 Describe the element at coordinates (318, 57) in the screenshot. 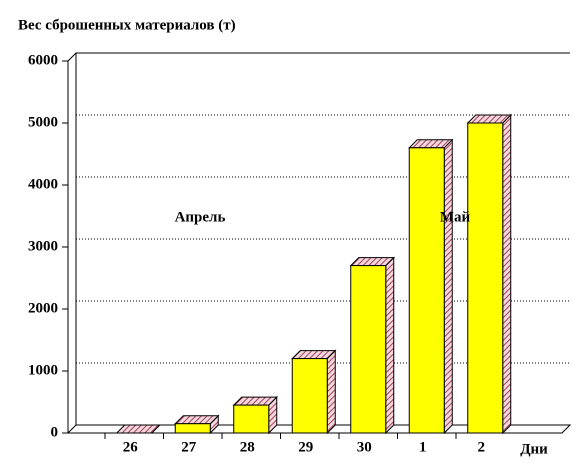

I see `back-wall` at that location.